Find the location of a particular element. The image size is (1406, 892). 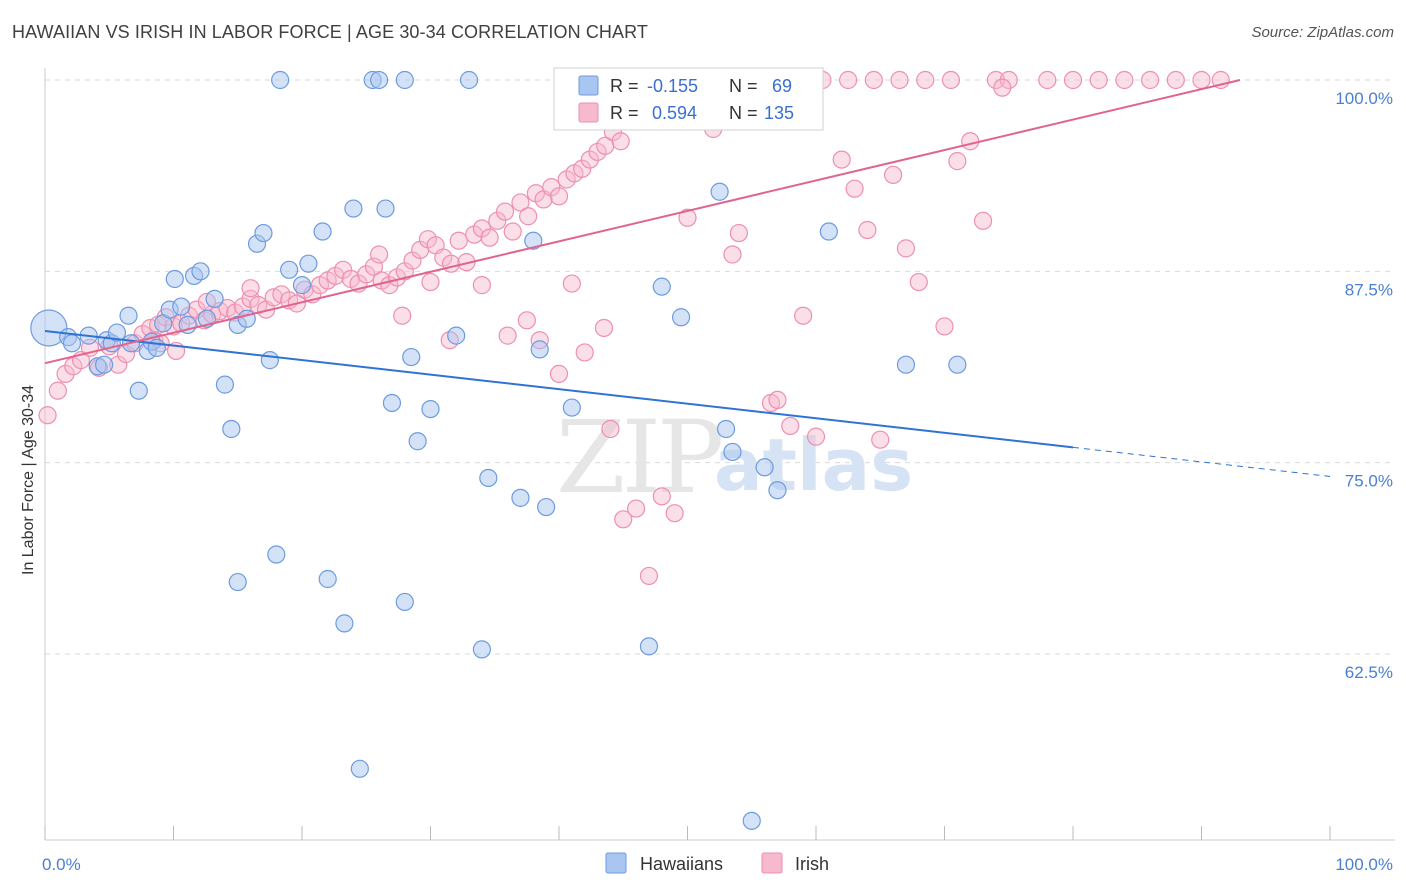

bottom-legend: Hawaiians Irish is located at coordinates (717, 863).